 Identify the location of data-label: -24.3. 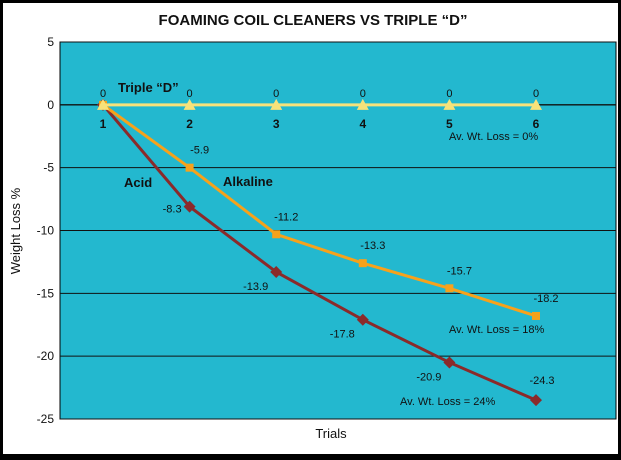
(541, 381).